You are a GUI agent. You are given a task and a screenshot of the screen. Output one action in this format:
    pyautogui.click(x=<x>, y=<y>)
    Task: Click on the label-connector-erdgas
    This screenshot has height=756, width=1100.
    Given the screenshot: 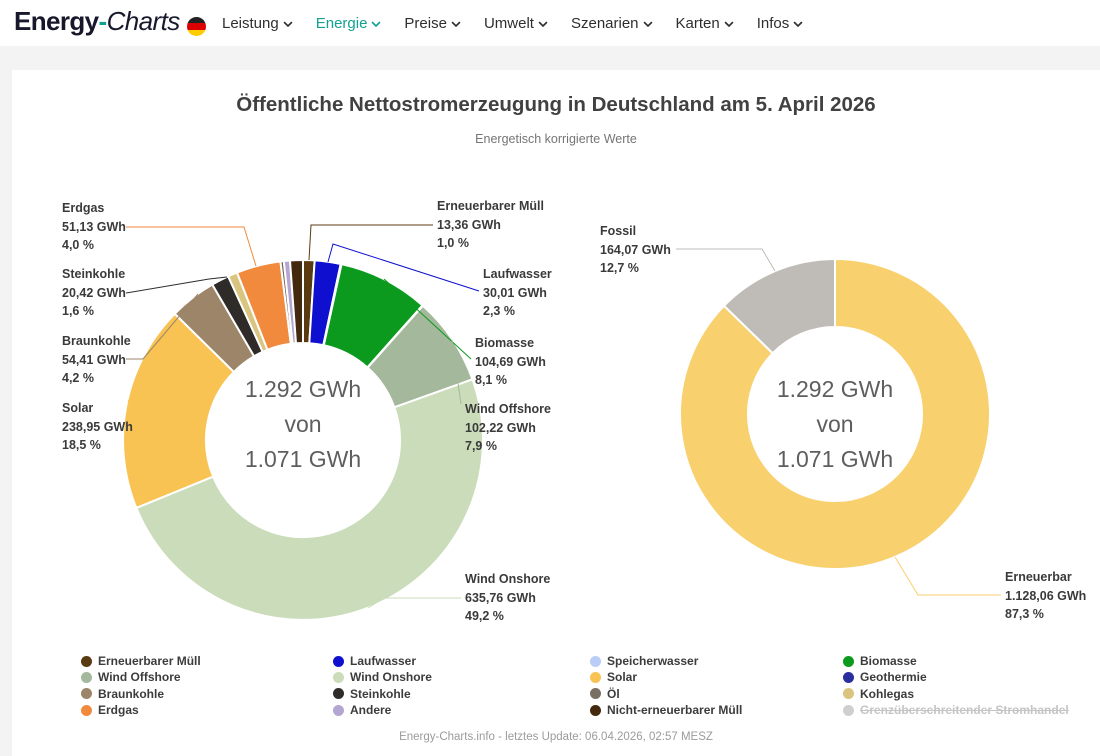 What is the action you would take?
    pyautogui.click(x=191, y=246)
    